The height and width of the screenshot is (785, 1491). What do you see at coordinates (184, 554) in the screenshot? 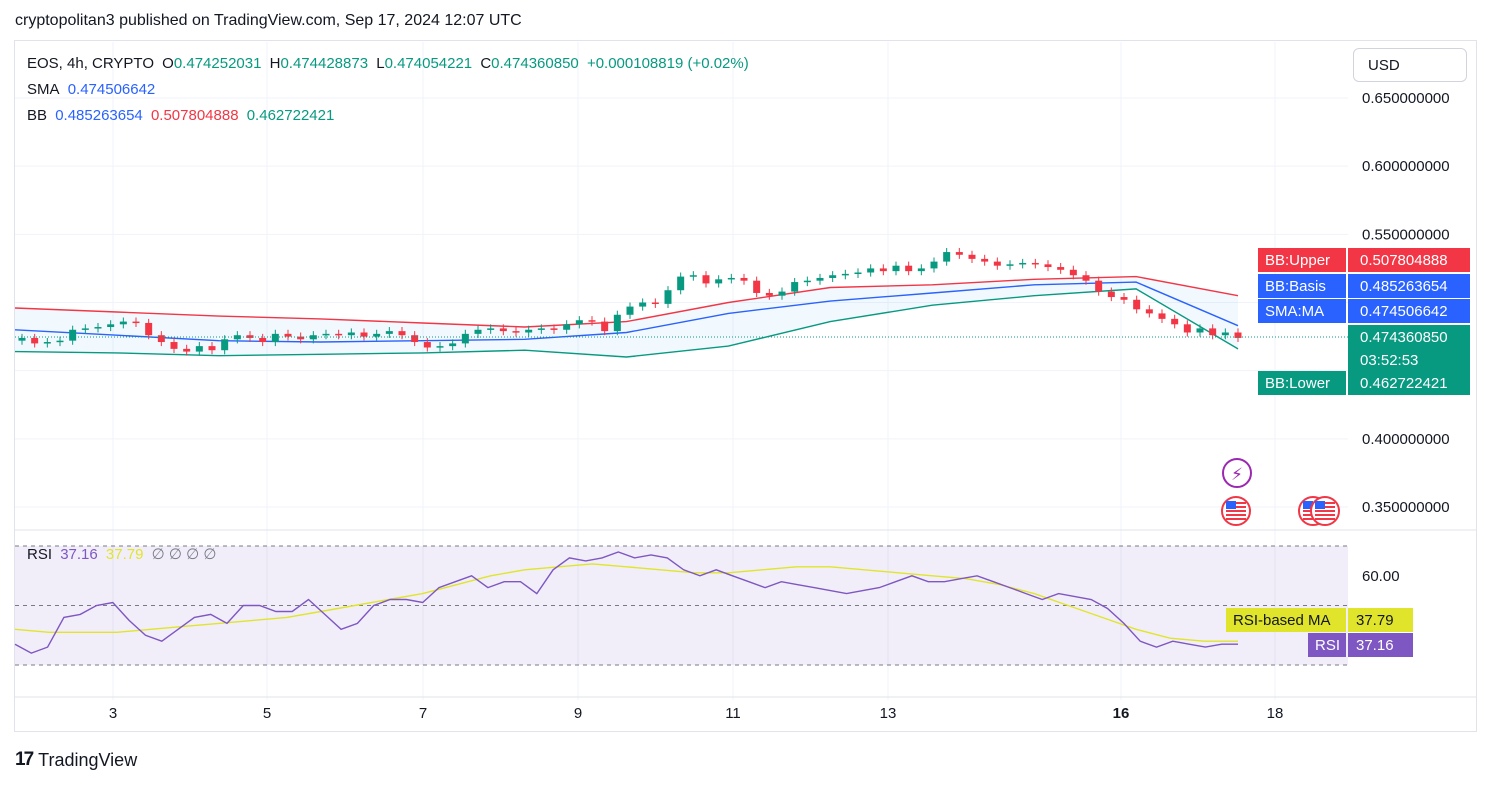
I see `rsi-extra-values: ∅ ∅ ∅ ∅` at bounding box center [184, 554].